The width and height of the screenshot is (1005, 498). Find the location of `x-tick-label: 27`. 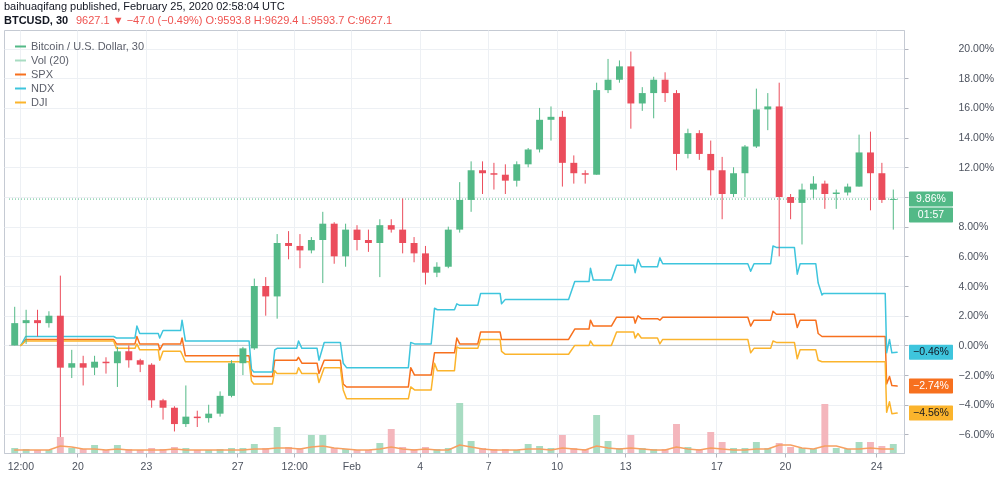

x-tick-label: 27 is located at coordinates (237, 465).